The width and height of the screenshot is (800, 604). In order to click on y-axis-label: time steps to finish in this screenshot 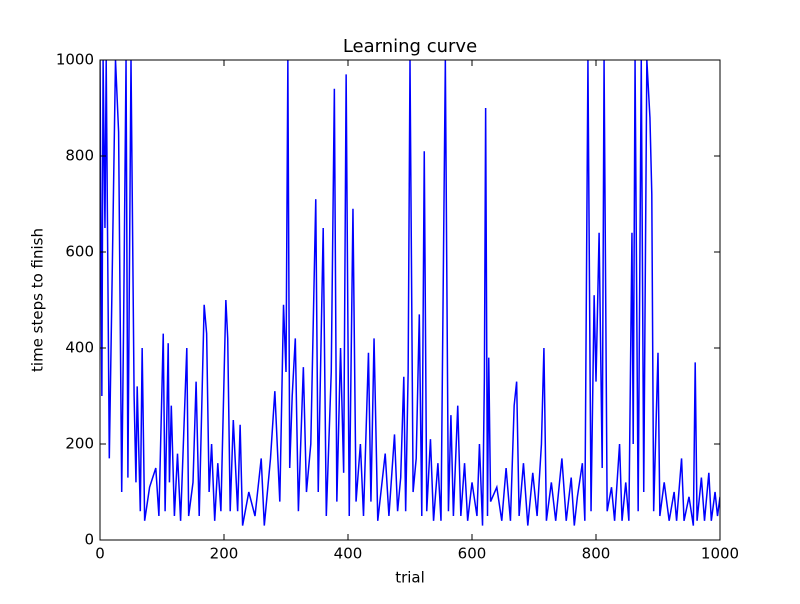, I will do `click(38, 300)`.